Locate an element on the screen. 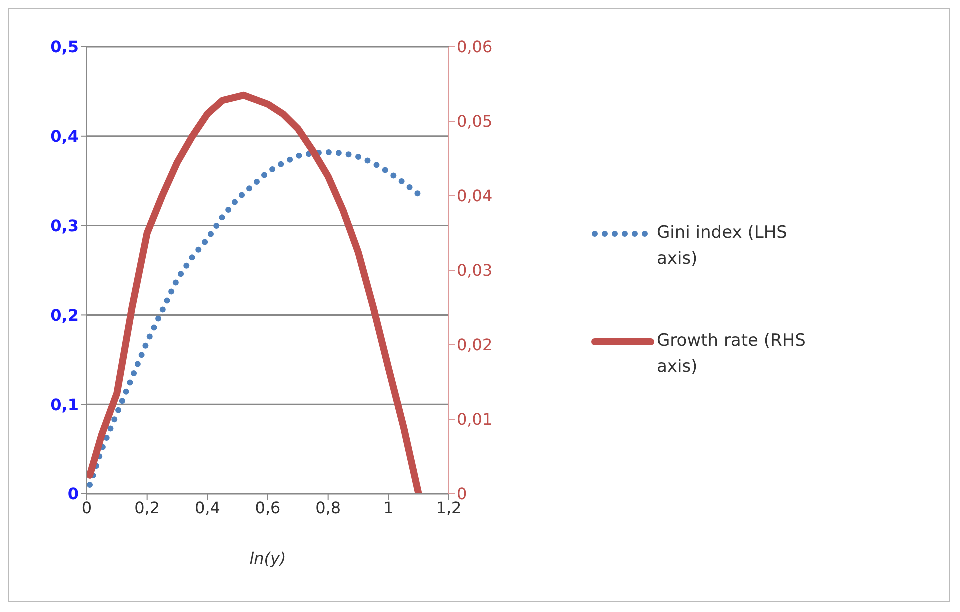 Image resolution: width=960 pixels, height=612 pixels. y-tick-label: 0 is located at coordinates (73, 494).